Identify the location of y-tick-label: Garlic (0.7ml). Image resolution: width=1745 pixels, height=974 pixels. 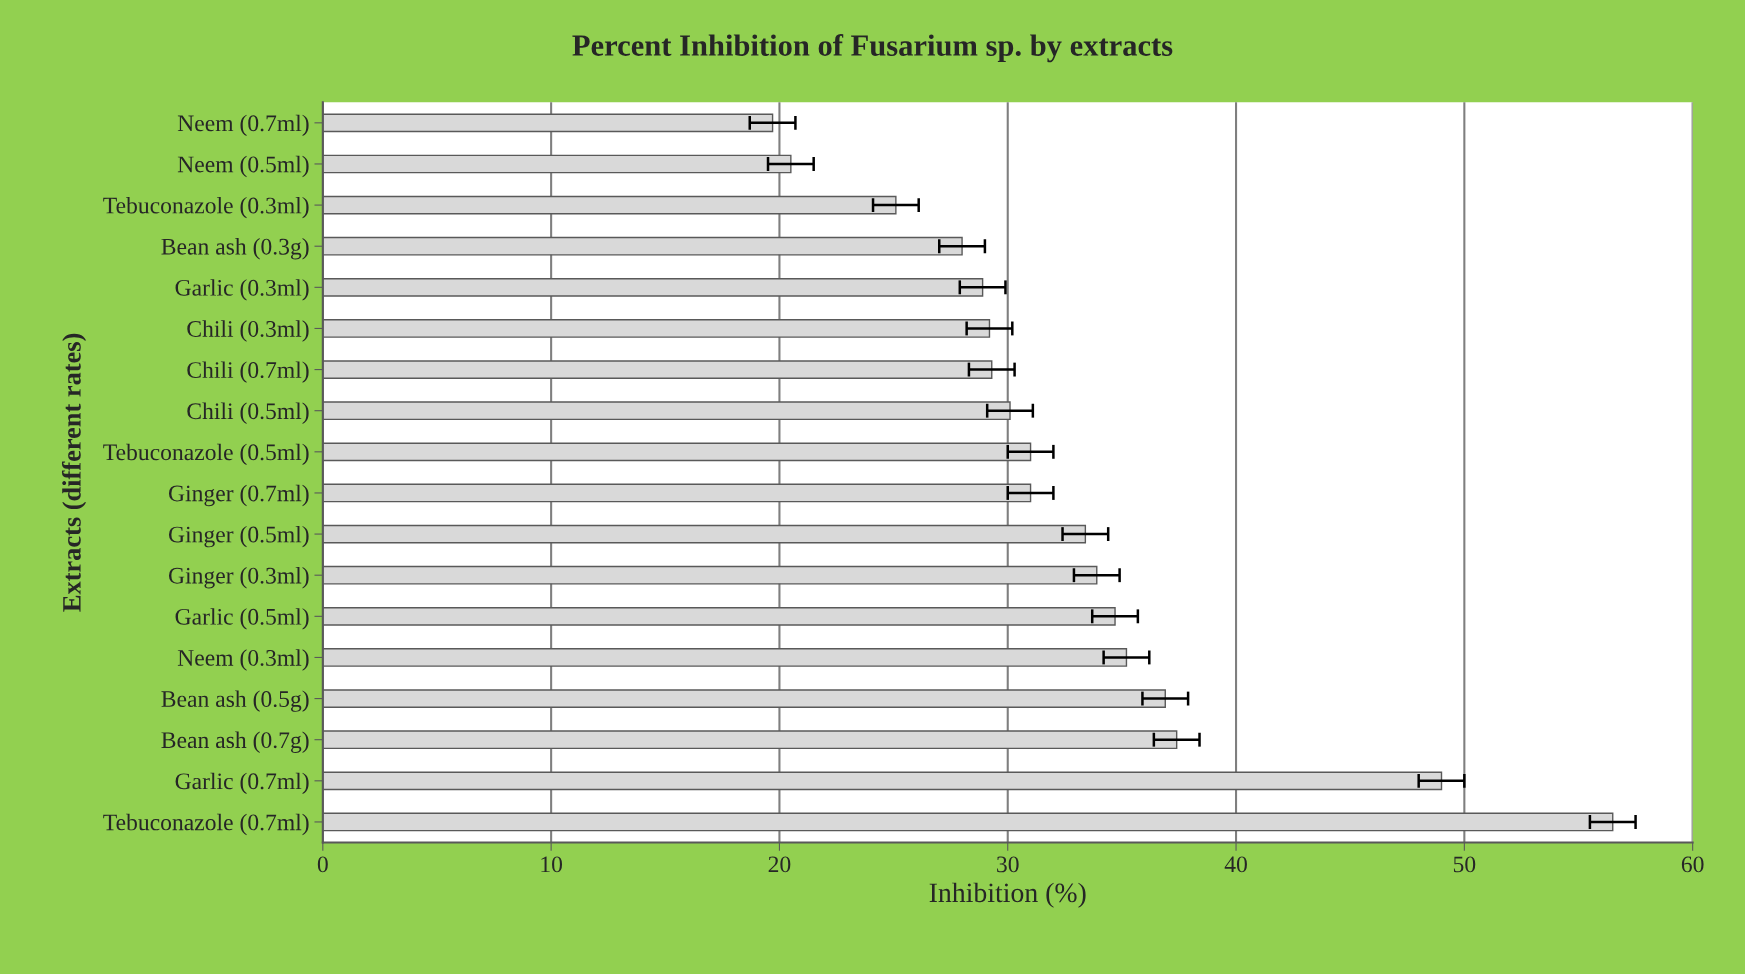
(242, 783).